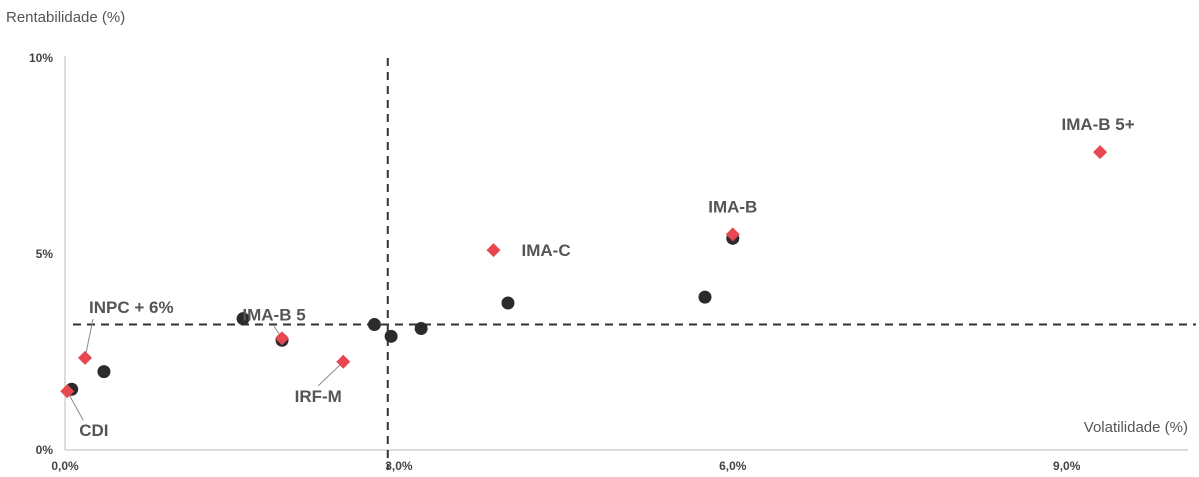 This screenshot has height=477, width=1199. Describe the element at coordinates (93, 430) in the screenshot. I see `benchmark-label: CDI` at that location.